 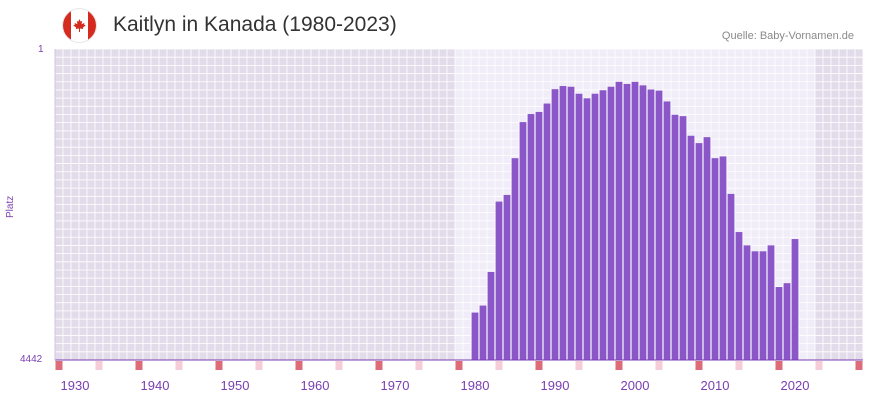 What do you see at coordinates (859, 365) in the screenshot?
I see `year-marker-2028` at bounding box center [859, 365].